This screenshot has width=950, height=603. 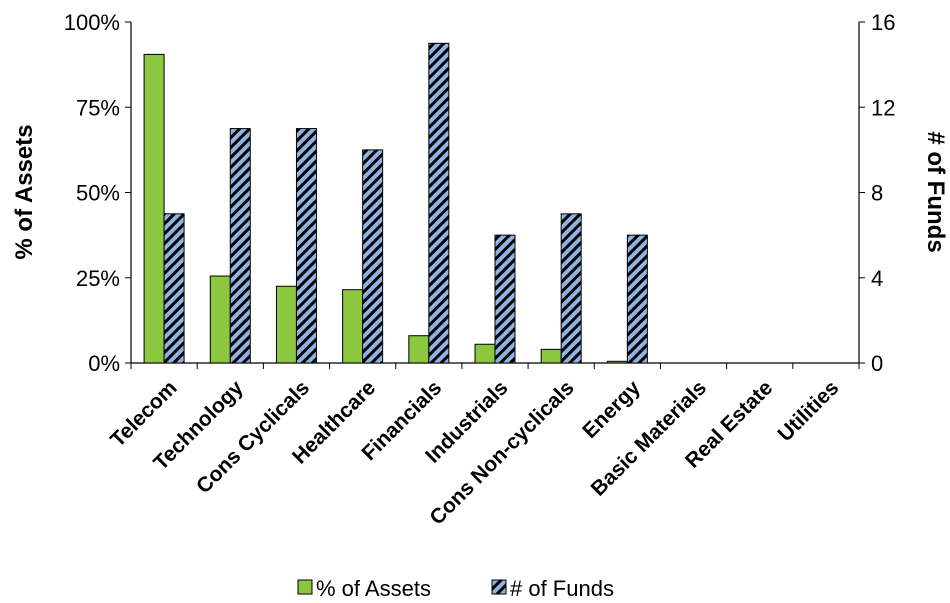 I want to click on right-tick-label: 12, so click(x=883, y=107).